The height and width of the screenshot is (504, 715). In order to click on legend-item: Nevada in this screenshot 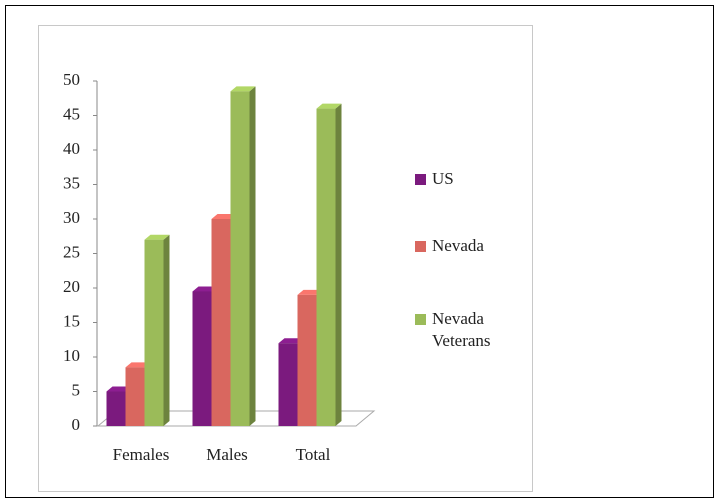, I will do `click(470, 246)`.